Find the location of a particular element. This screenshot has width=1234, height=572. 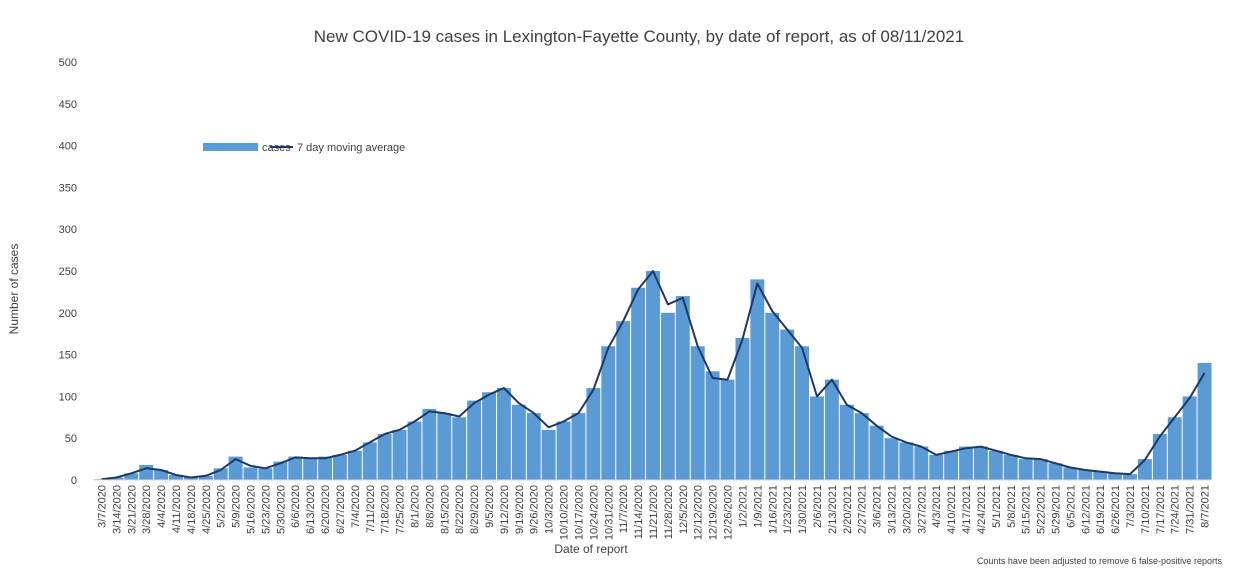

y-tick-label: 50 is located at coordinates (71, 439).